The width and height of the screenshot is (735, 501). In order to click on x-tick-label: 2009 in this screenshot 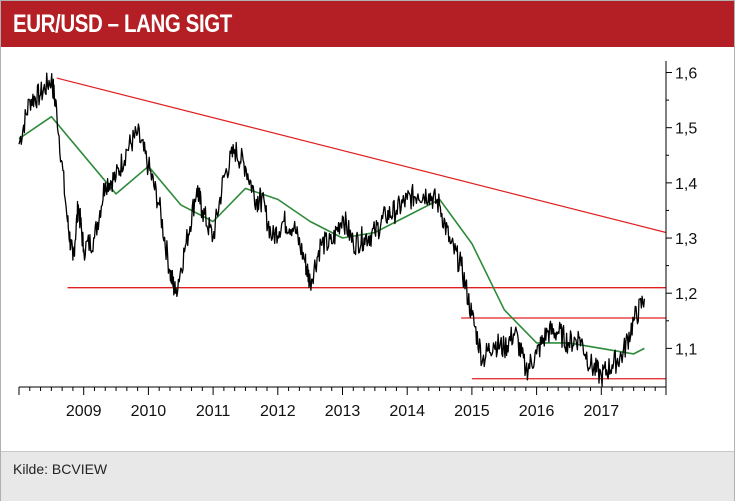, I will do `click(84, 411)`.